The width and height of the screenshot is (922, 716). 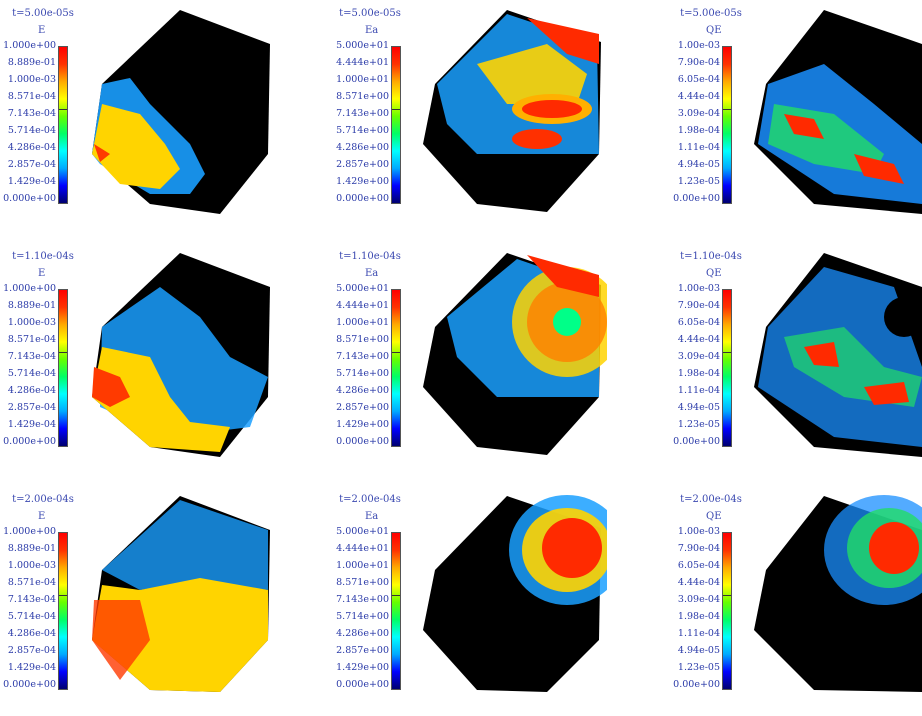 I want to click on tick-label: 7.143e-04, so click(x=31, y=599).